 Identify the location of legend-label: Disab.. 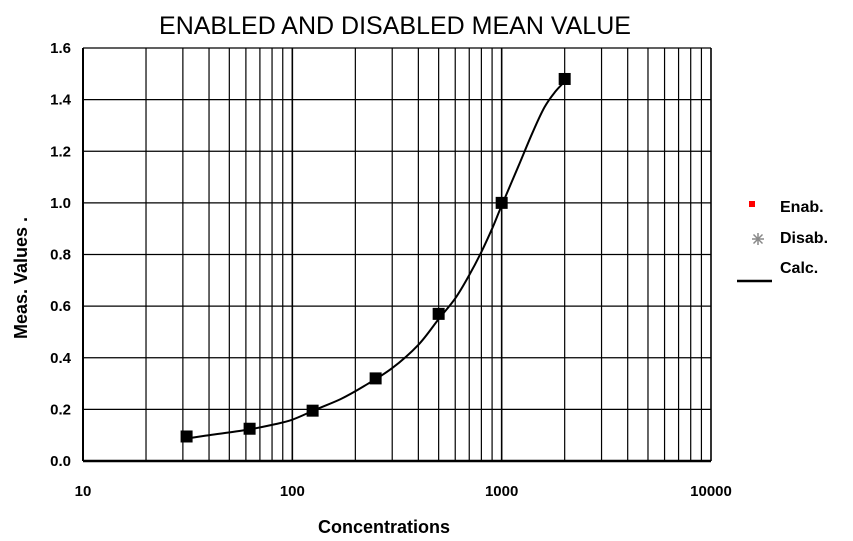
(804, 238).